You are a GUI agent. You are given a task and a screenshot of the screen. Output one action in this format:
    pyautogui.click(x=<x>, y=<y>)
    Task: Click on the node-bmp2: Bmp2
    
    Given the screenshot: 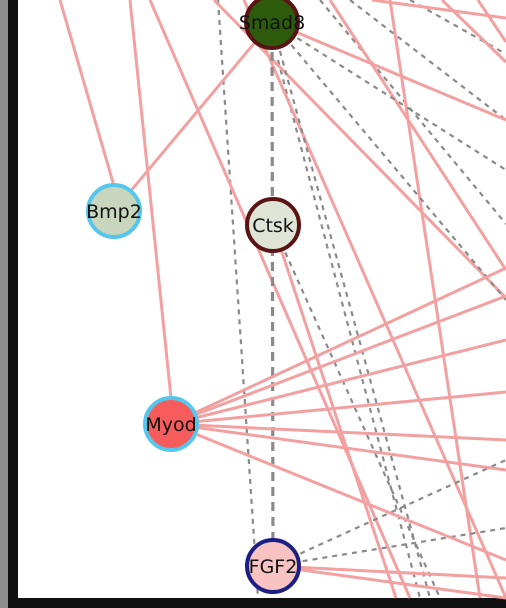 What is the action you would take?
    pyautogui.click(x=114, y=211)
    